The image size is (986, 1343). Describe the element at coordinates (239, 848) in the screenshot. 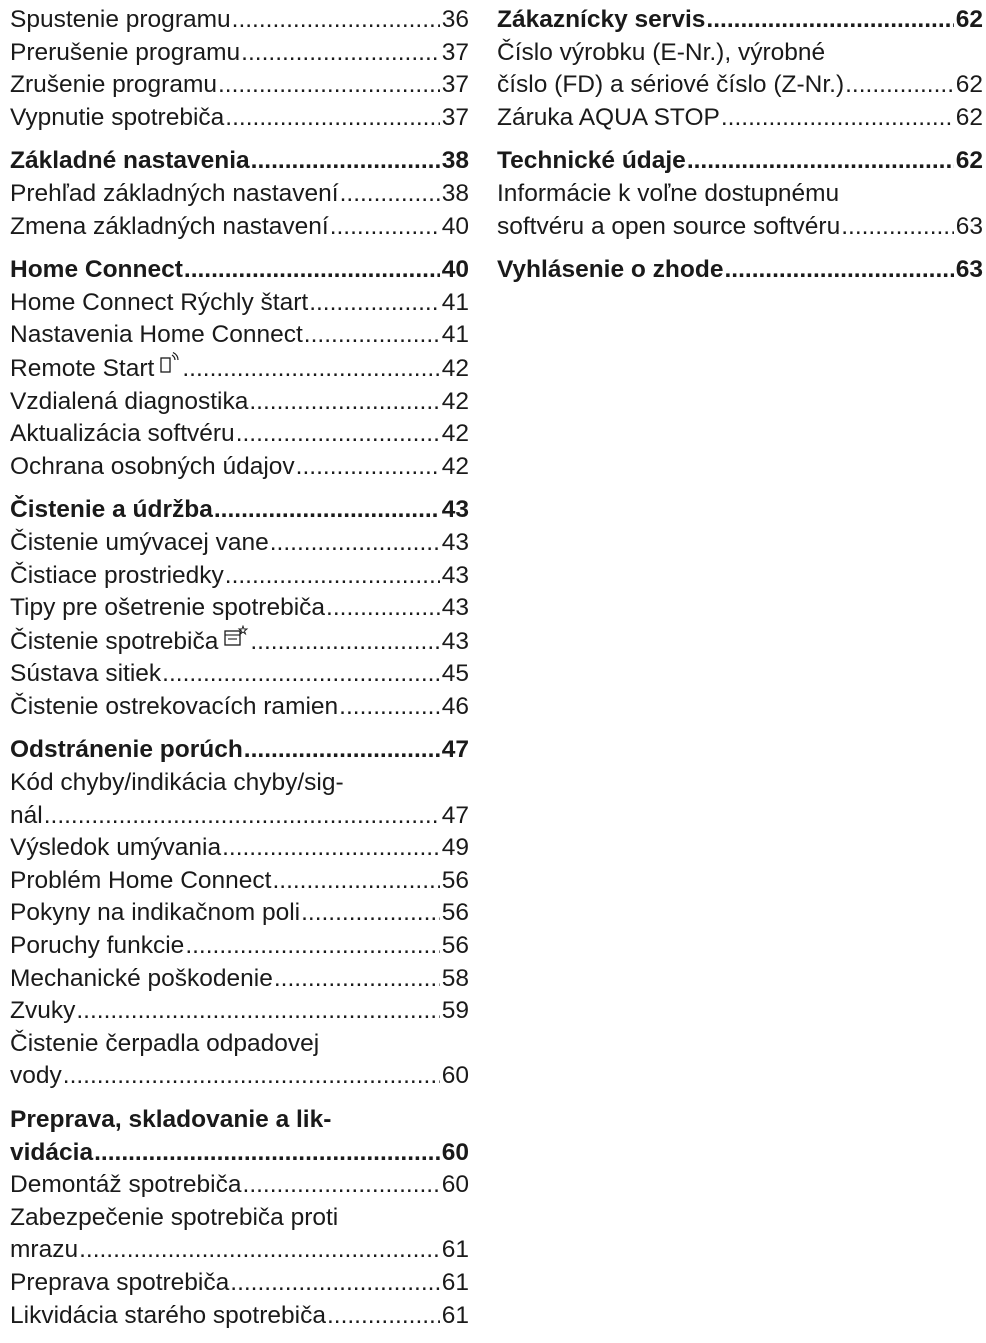

I see `toc-entry: Výsledok umývania 49` at that location.